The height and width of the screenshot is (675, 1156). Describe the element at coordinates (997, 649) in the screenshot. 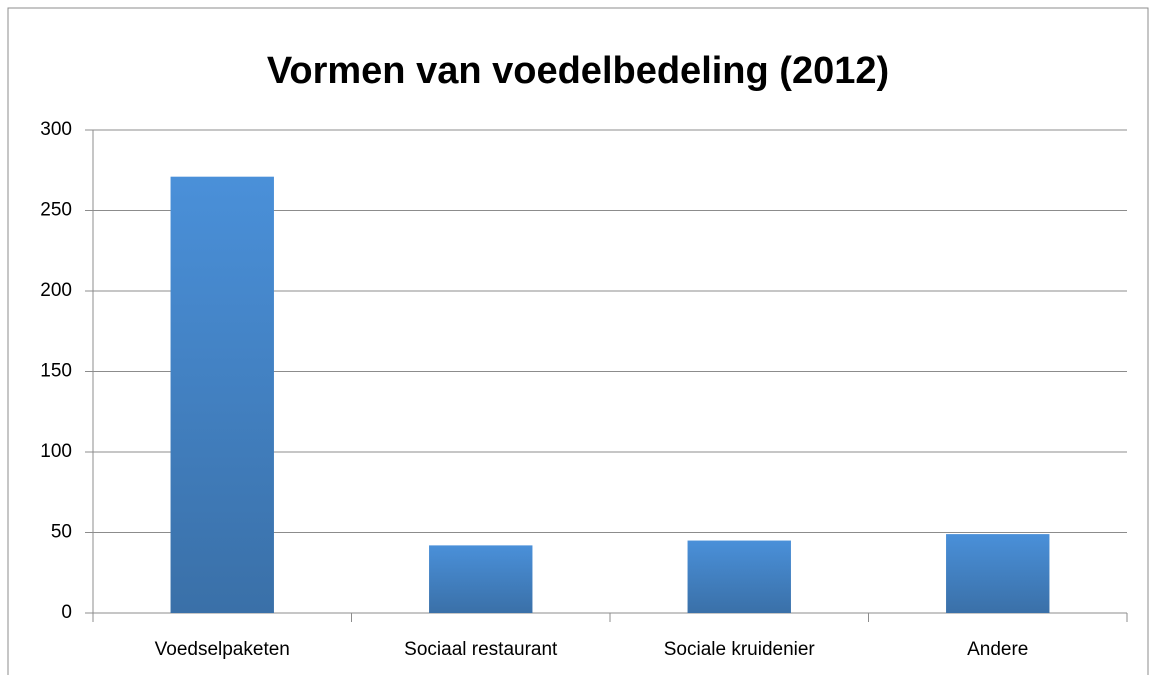

I see `x-tick-label: Andere` at that location.